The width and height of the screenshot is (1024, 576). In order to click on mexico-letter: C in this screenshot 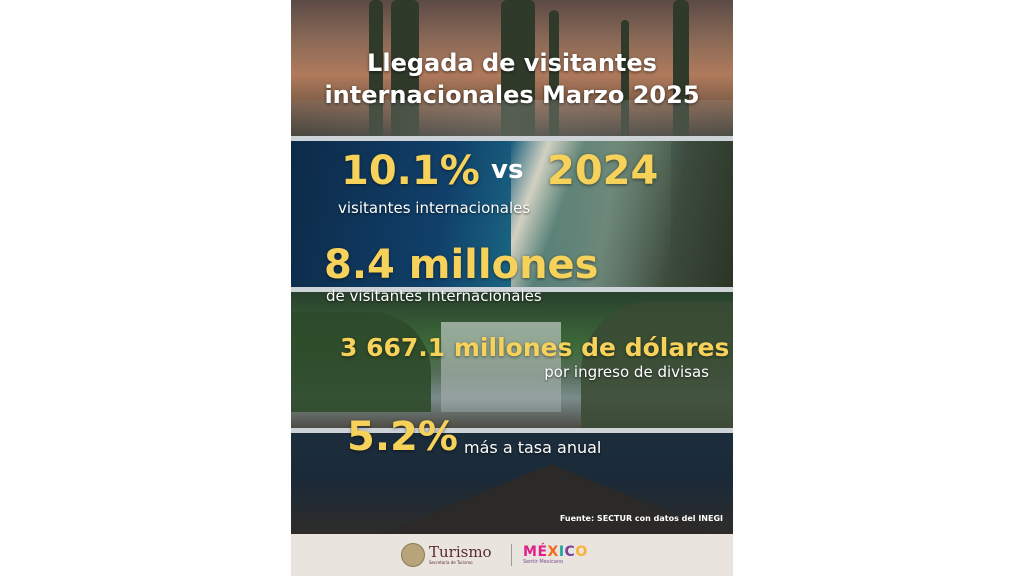, I will do `click(570, 551)`.